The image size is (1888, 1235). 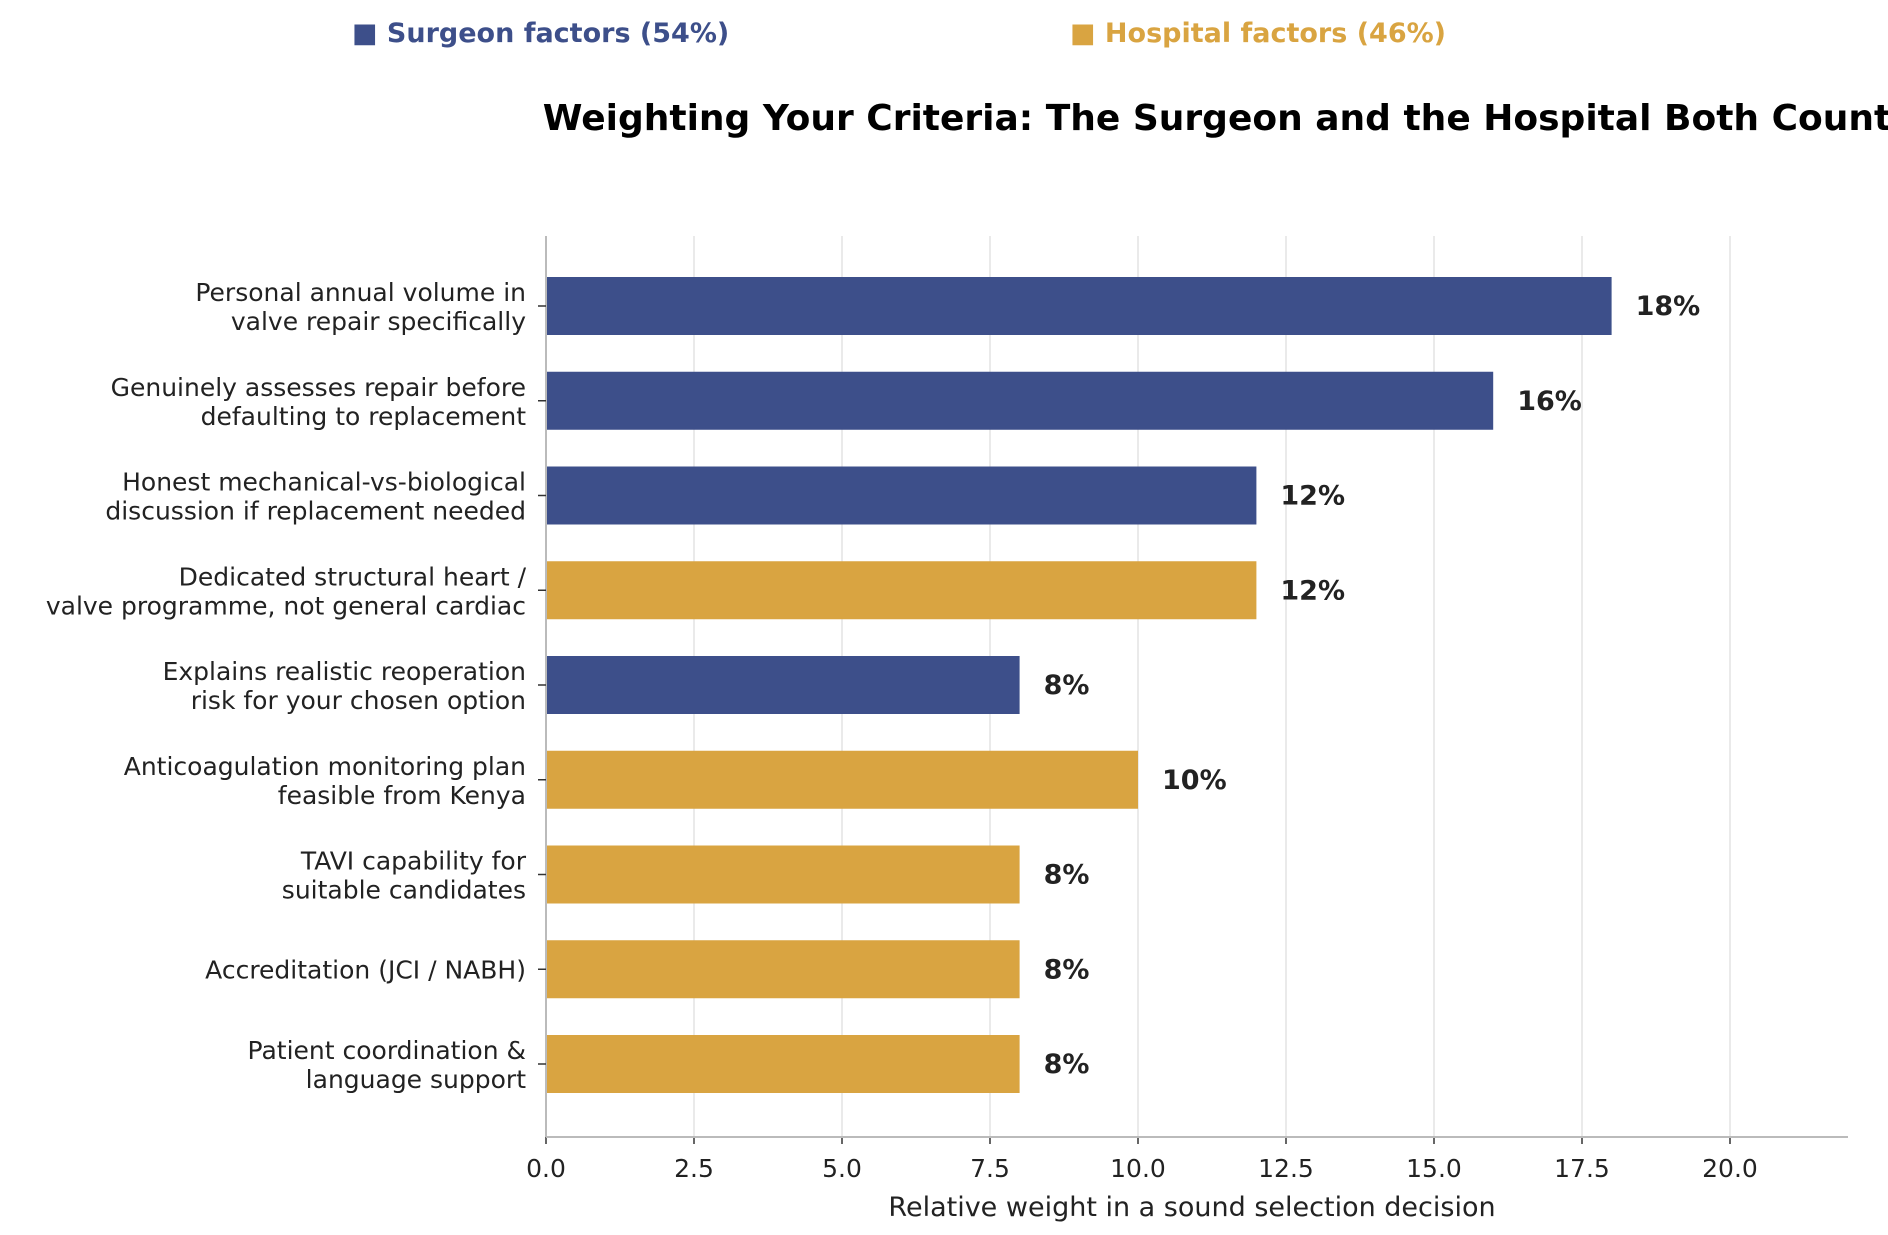 I want to click on x-tick-label: 7.5, so click(x=990, y=1168).